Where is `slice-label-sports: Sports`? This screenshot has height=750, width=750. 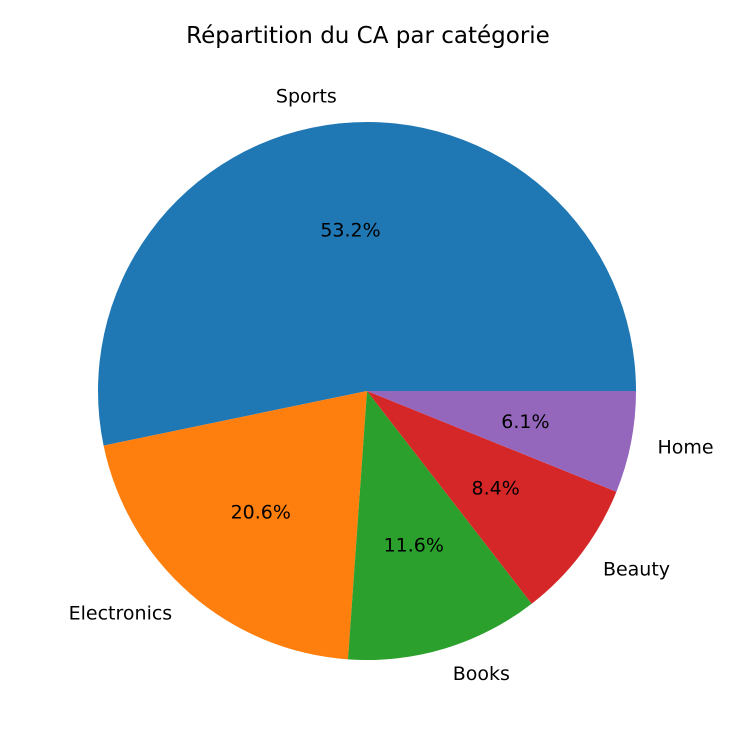 slice-label-sports: Sports is located at coordinates (306, 97).